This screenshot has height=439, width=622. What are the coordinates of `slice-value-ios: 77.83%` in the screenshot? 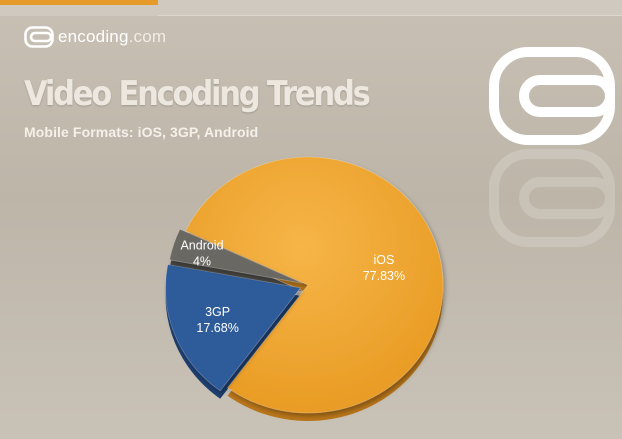 It's located at (384, 276).